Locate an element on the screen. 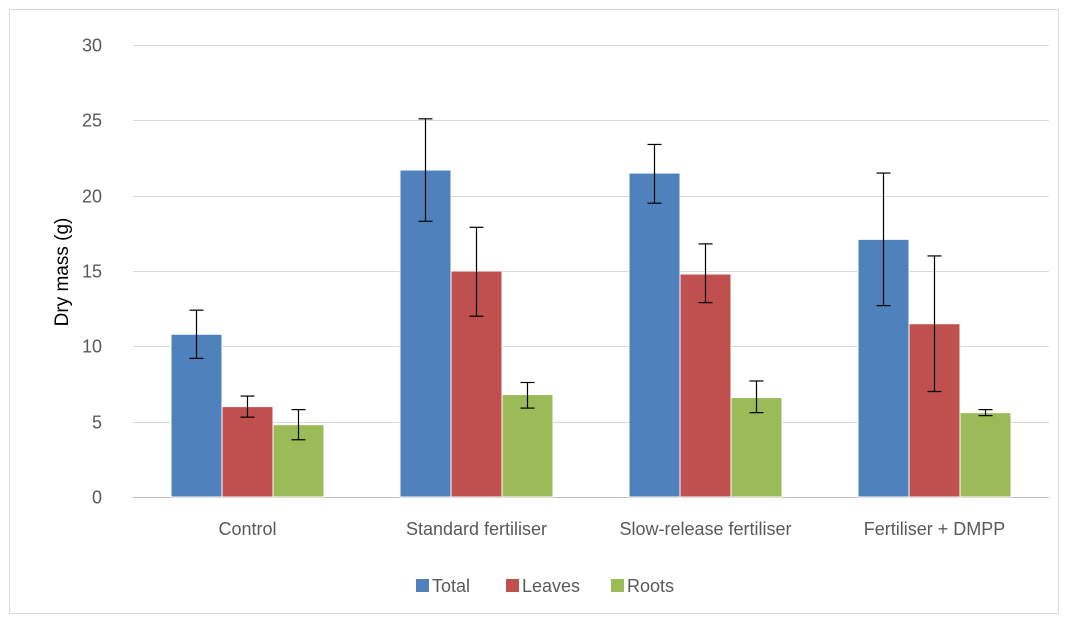  legend-label-leaves: Leaves is located at coordinates (551, 586).